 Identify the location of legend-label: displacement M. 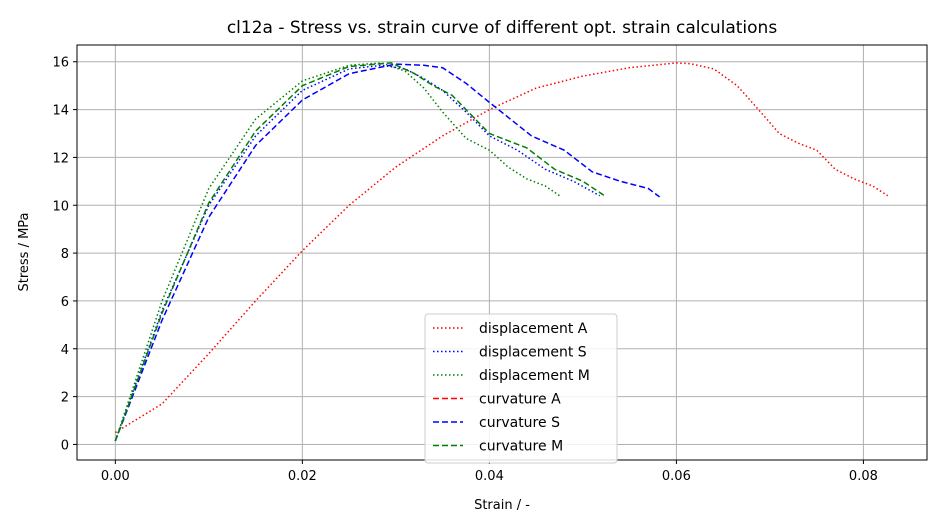
(534, 376).